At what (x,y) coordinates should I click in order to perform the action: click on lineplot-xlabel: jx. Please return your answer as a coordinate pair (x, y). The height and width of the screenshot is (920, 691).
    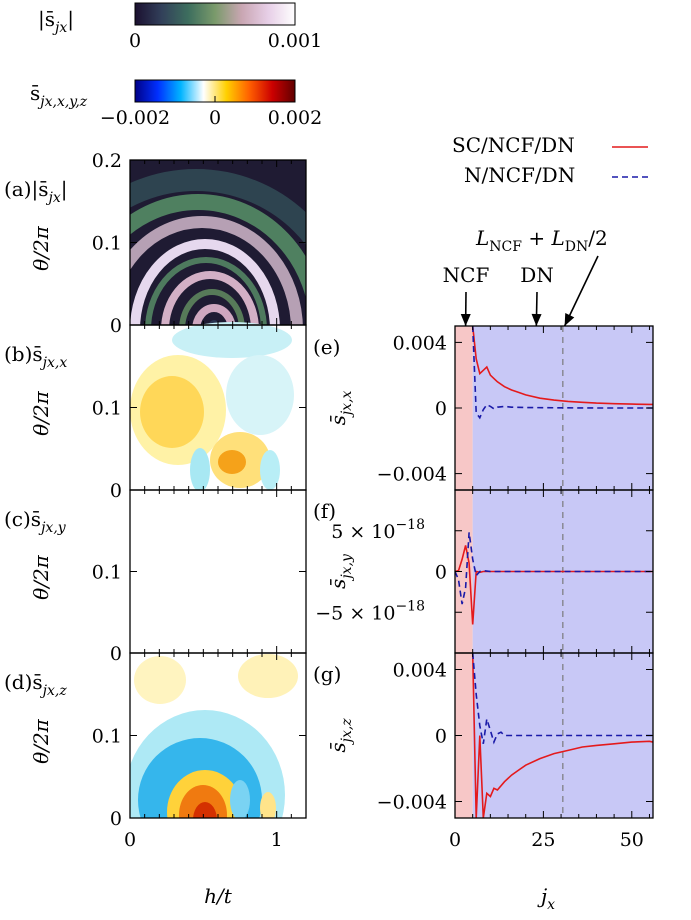
    Looking at the image, I should click on (546, 898).